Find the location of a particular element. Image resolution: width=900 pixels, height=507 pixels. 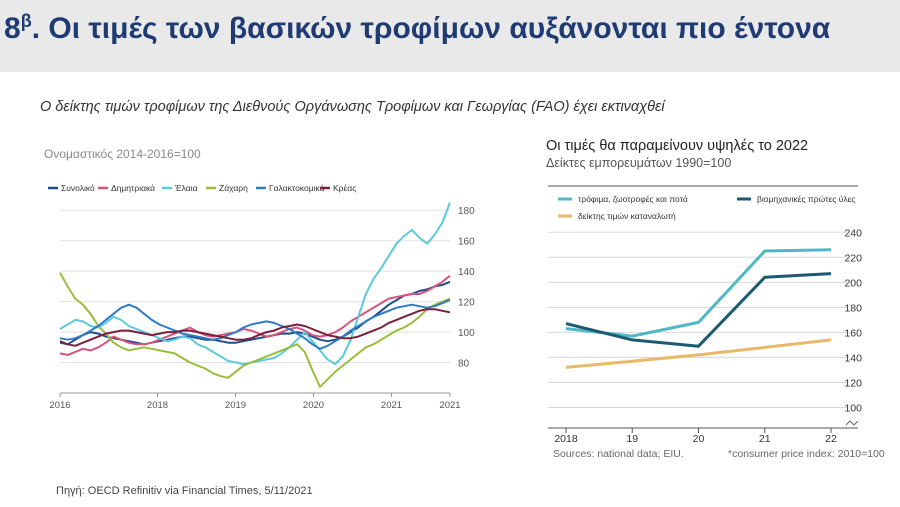

chart1-y-tick-label: 100 is located at coordinates (466, 333).